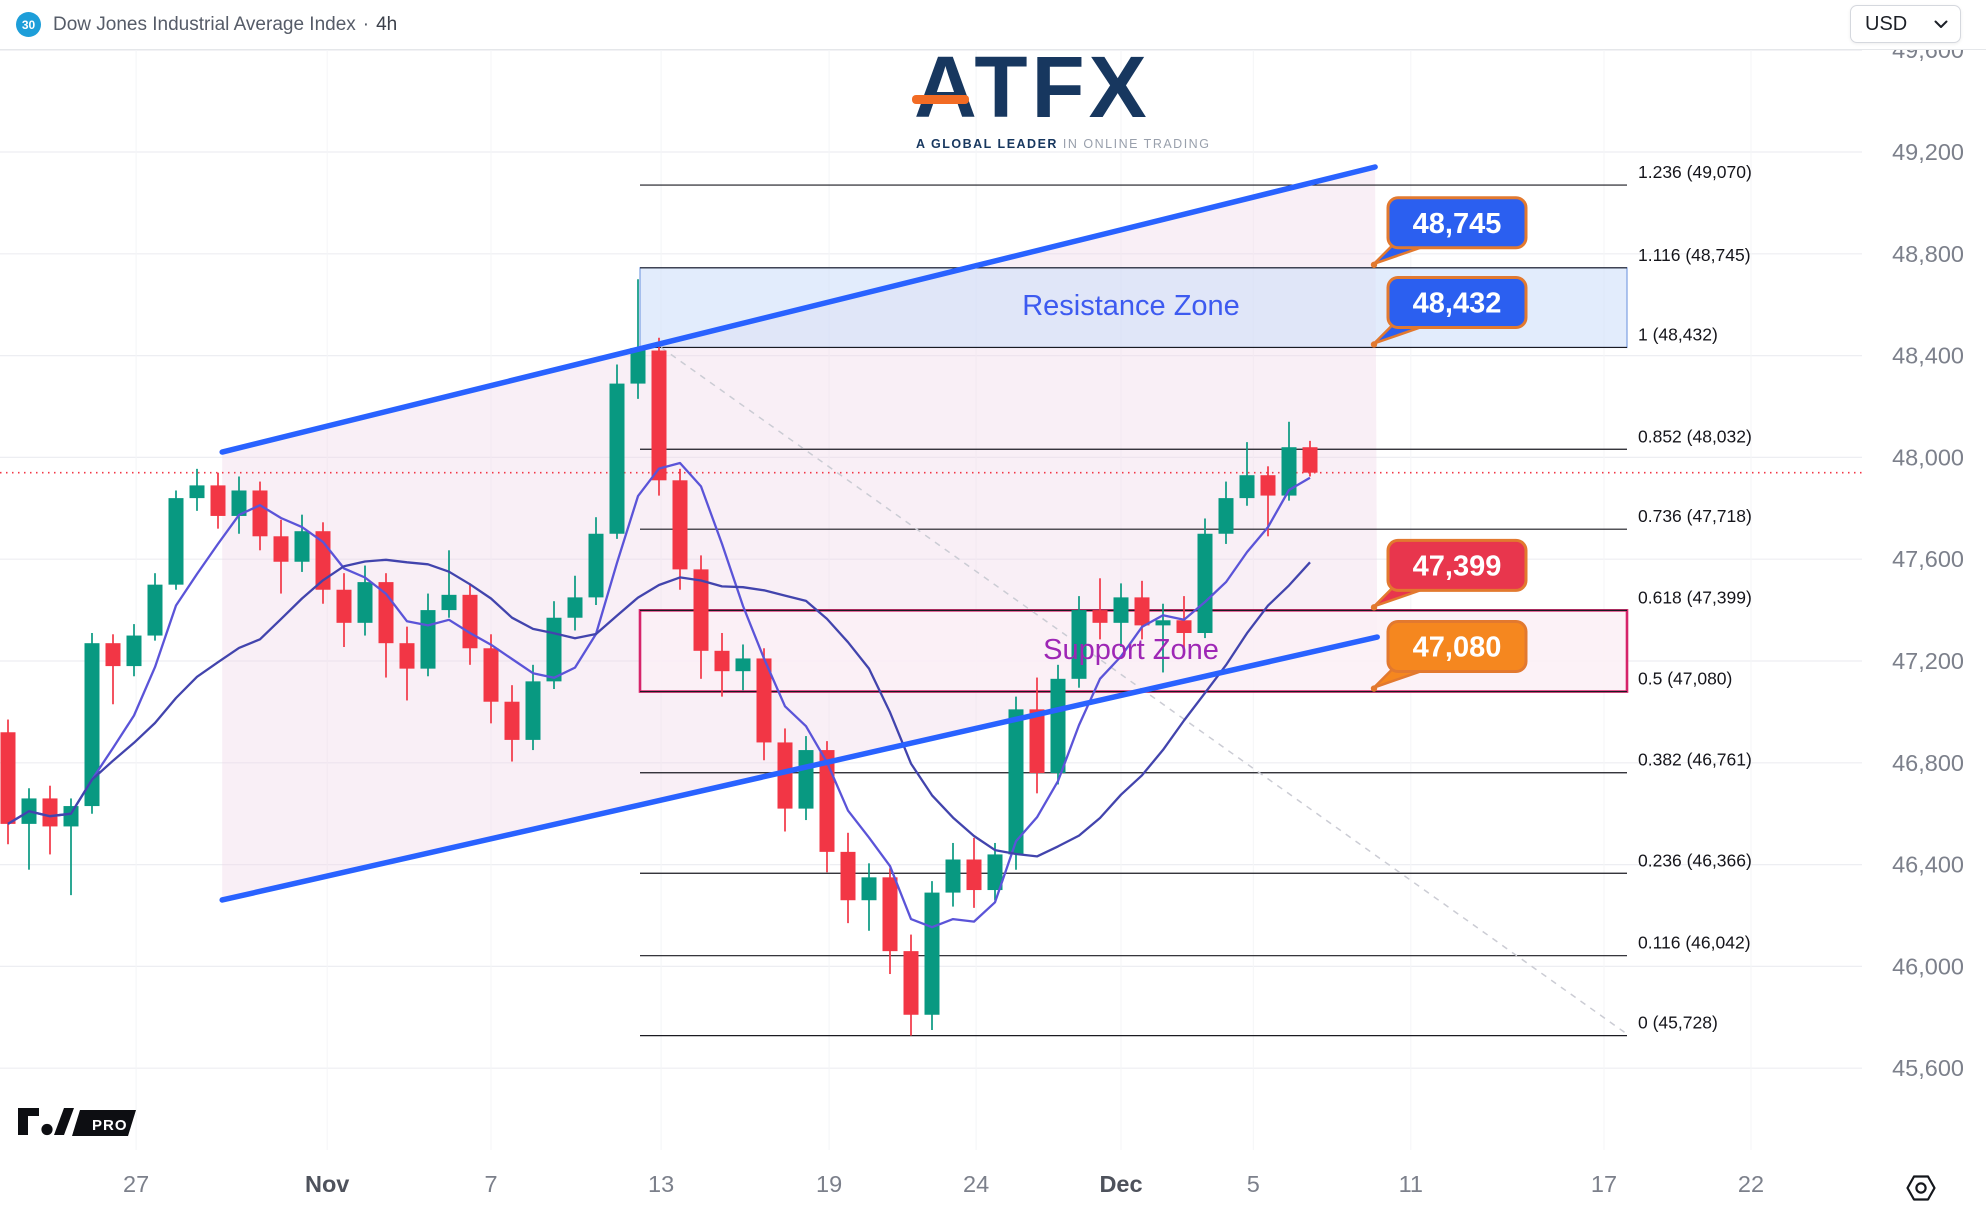 The image size is (1986, 1217). Describe the element at coordinates (1928, 1068) in the screenshot. I see `y-axis-label: 45,600` at that location.